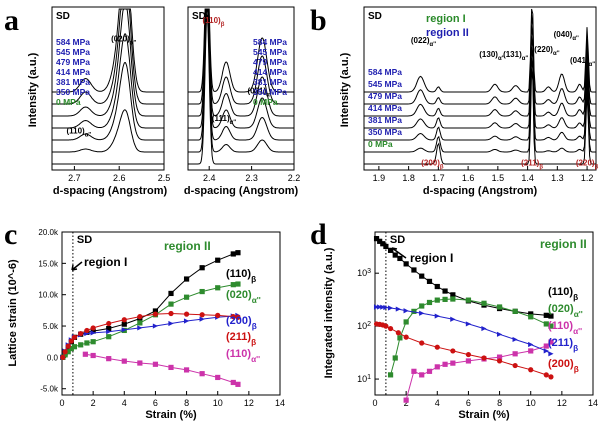 Image resolution: width=600 pixels, height=430 pixels. I want to click on panel-a-left-legend-3: 414 MPa, so click(73, 72).